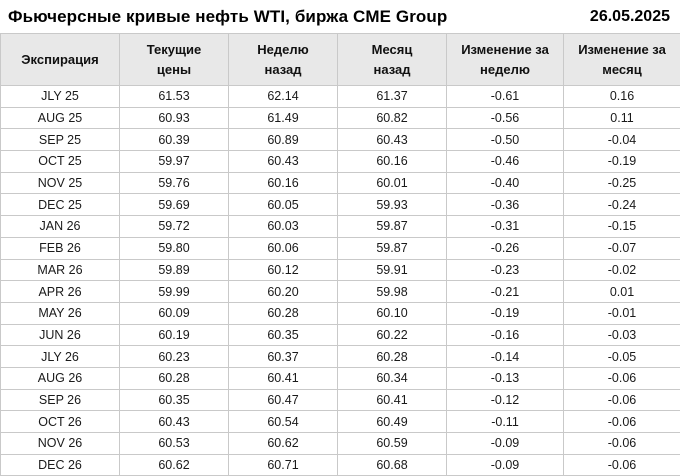 The image size is (680, 476). Describe the element at coordinates (392, 400) in the screenshot. I see `cell-month-ago: 60.41` at that location.